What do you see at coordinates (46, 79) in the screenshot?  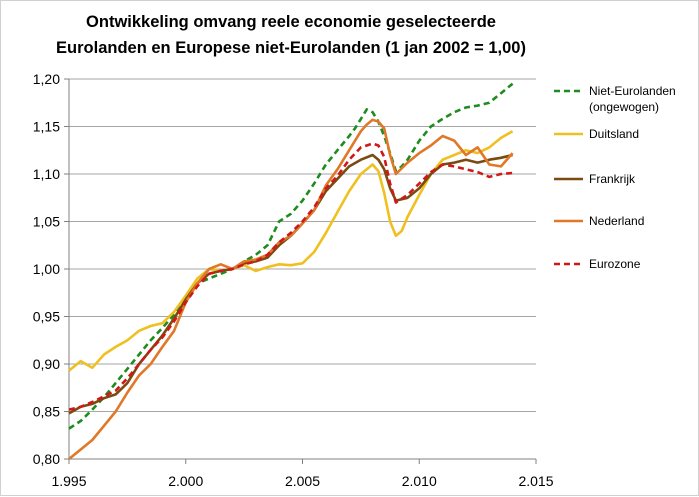 I see `y-tick-label: 1,20` at bounding box center [46, 79].